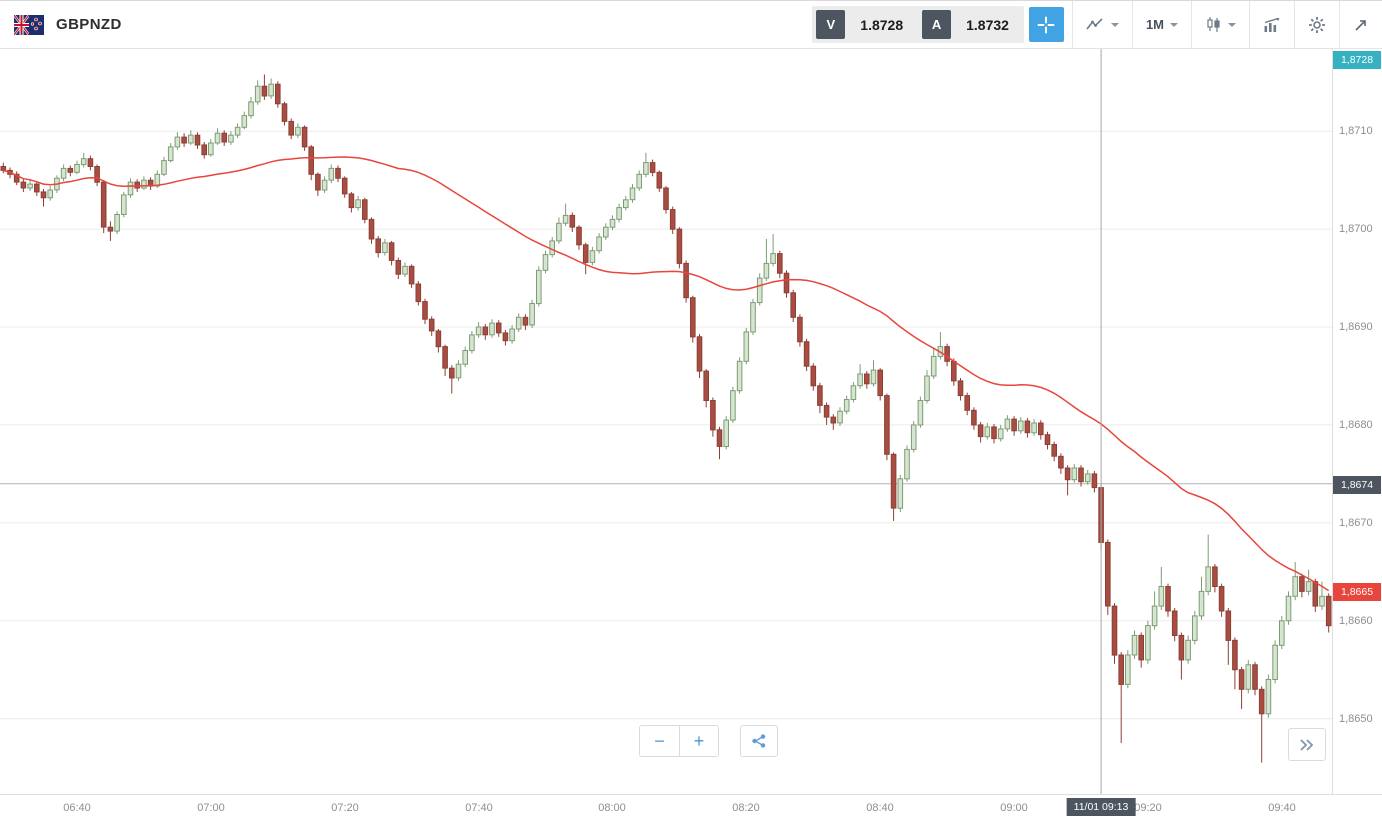 This screenshot has width=1382, height=823. Describe the element at coordinates (1357, 485) in the screenshot. I see `reference-price-badge: 1,8674` at that location.